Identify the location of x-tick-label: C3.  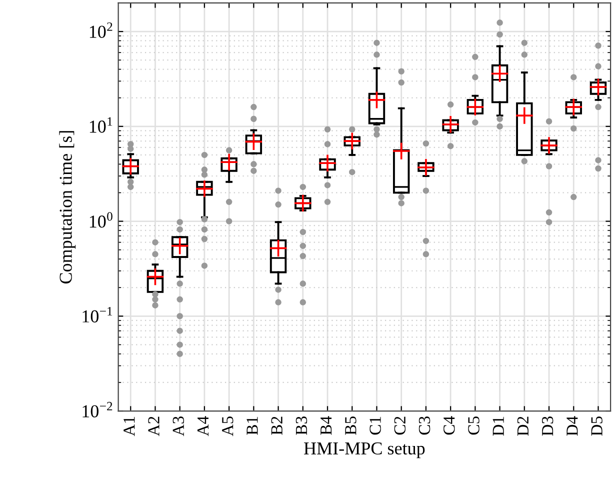
(424, 425).